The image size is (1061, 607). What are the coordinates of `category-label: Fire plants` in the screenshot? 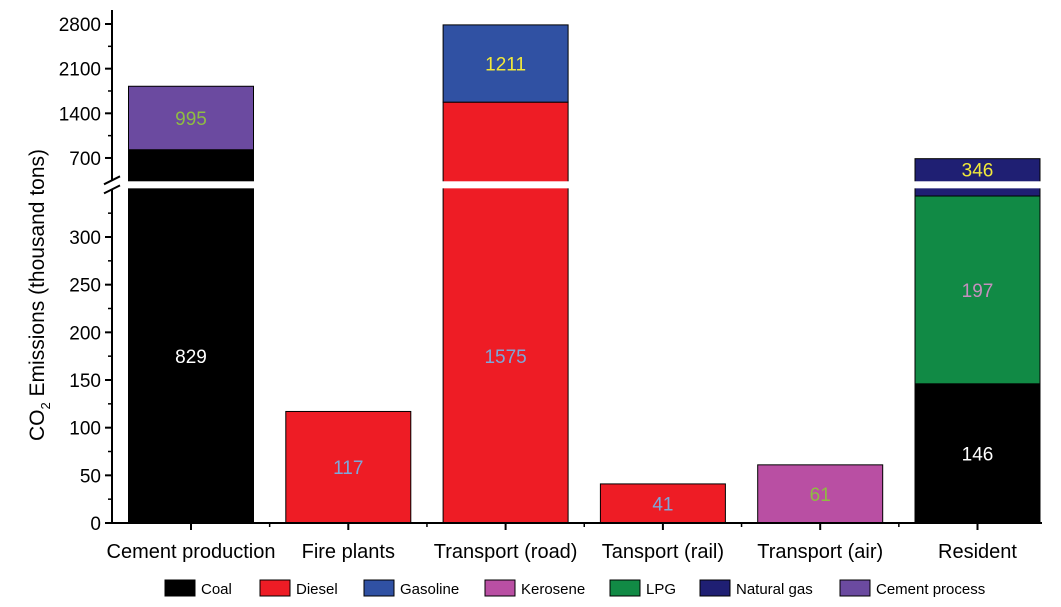 It's located at (348, 552).